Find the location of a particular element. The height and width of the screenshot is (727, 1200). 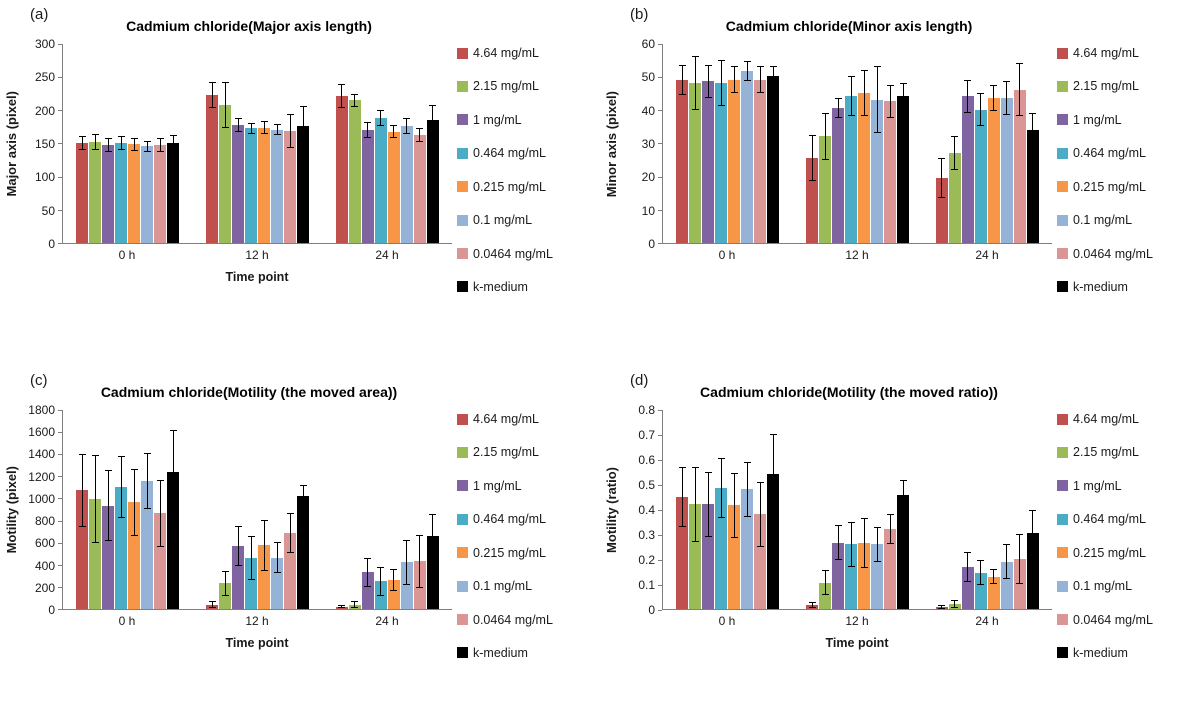

bar-group-24h is located at coordinates (987, 143).